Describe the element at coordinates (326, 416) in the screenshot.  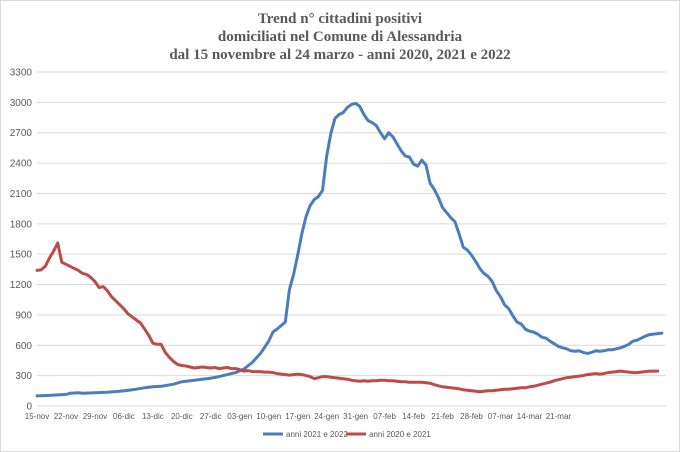
I see `x-tick-label: 24-gen` at that location.